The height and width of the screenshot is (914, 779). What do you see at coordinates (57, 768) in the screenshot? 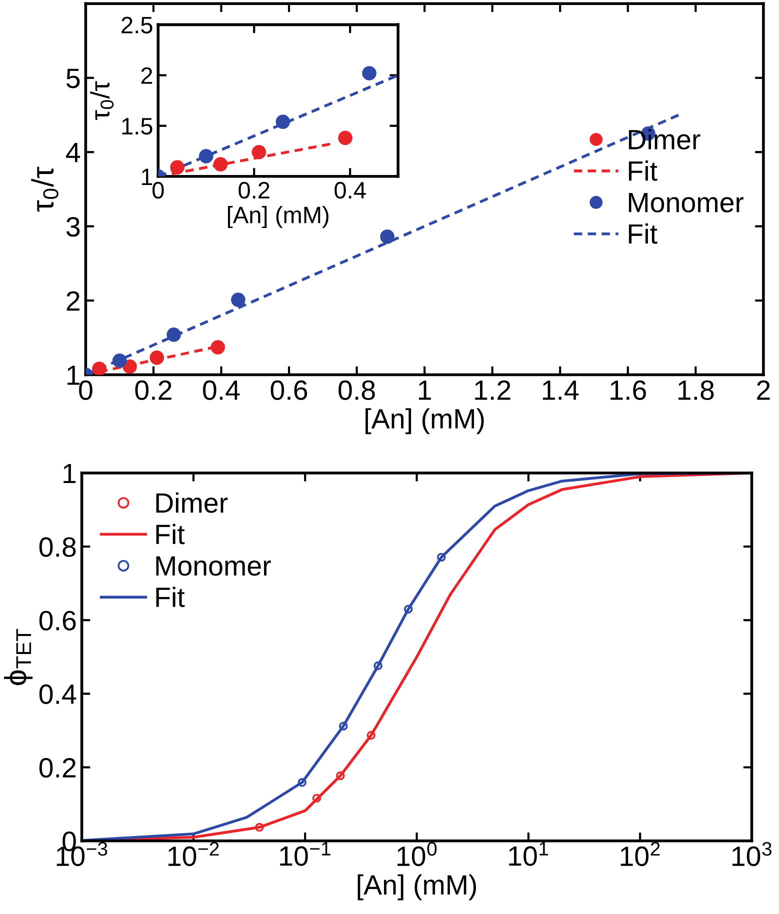
I see `y-tick-label: 0.2` at bounding box center [57, 768].